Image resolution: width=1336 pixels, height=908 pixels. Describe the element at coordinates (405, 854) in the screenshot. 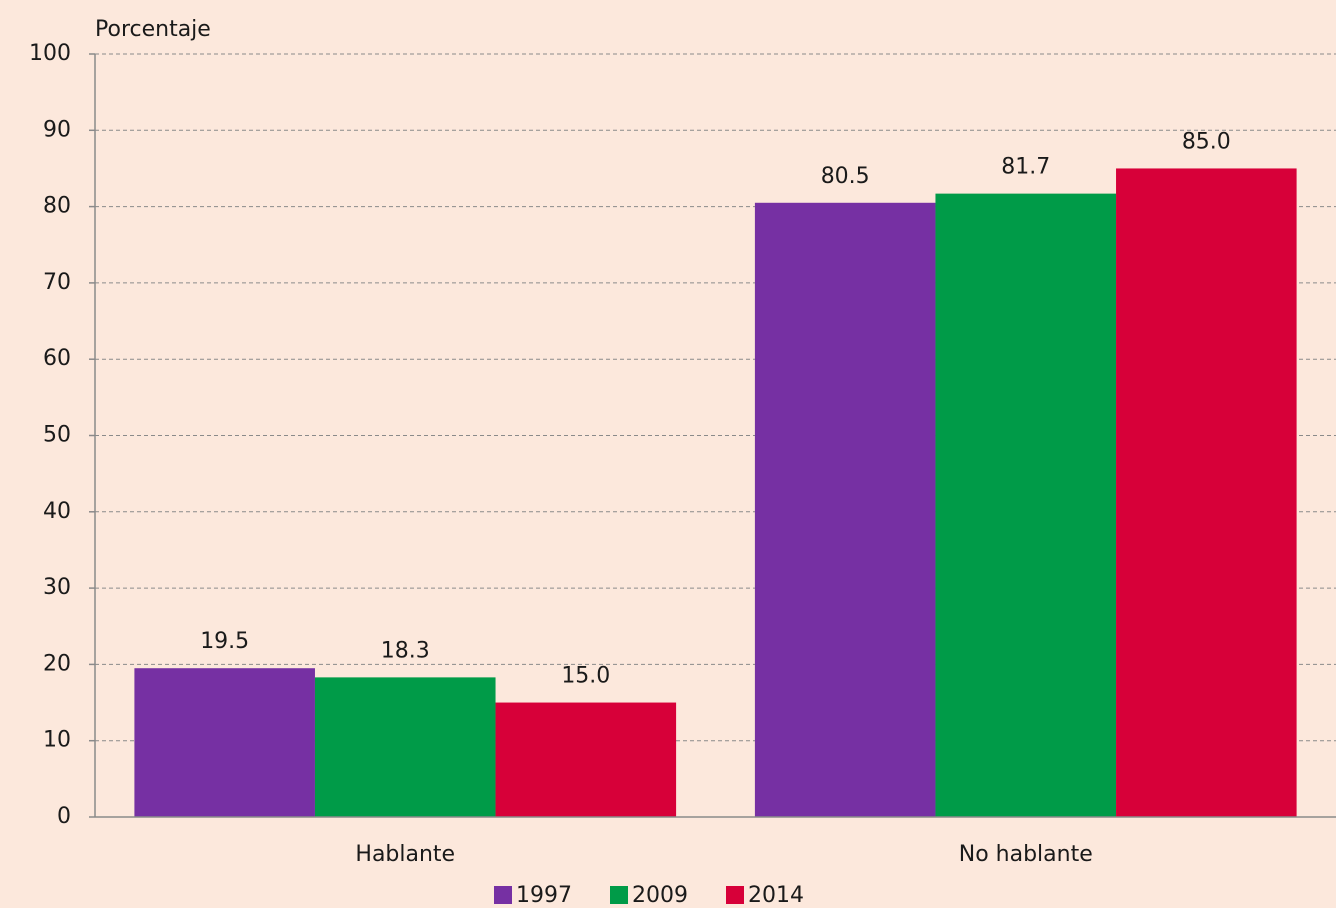

I see `x-tick-label: Hablante` at that location.